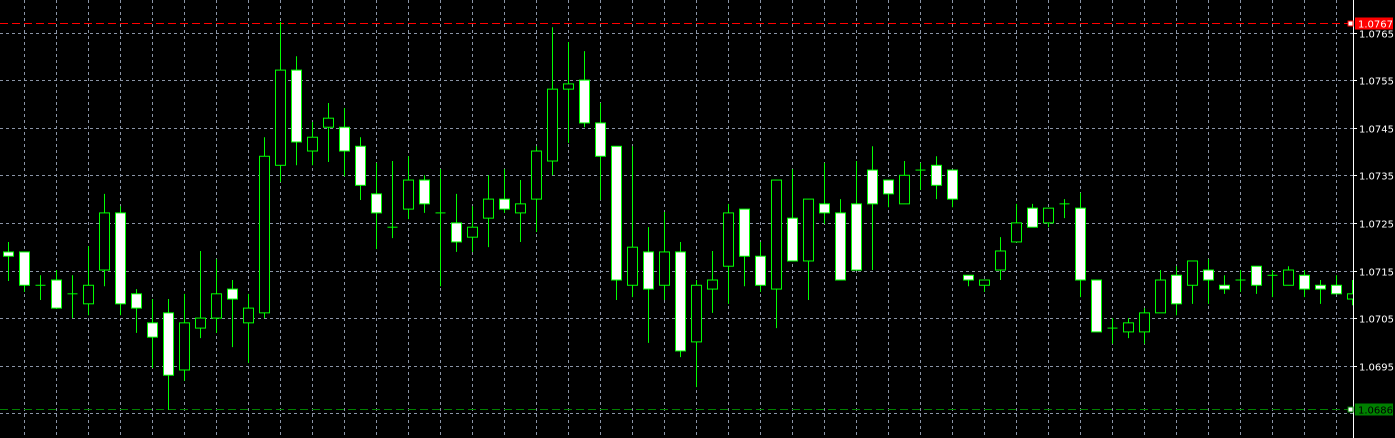 The image size is (1395, 438). Describe the element at coordinates (1376, 130) in the screenshot. I see `y-tick-label: 1.0745` at that location.